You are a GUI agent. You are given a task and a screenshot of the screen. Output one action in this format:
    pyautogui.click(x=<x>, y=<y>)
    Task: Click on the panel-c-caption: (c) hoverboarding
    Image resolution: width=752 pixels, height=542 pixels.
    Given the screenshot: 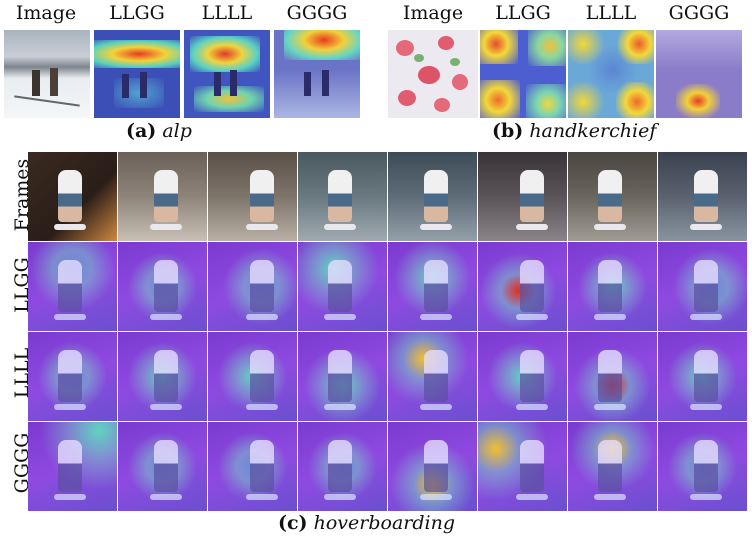 What is the action you would take?
    pyautogui.click(x=366, y=523)
    